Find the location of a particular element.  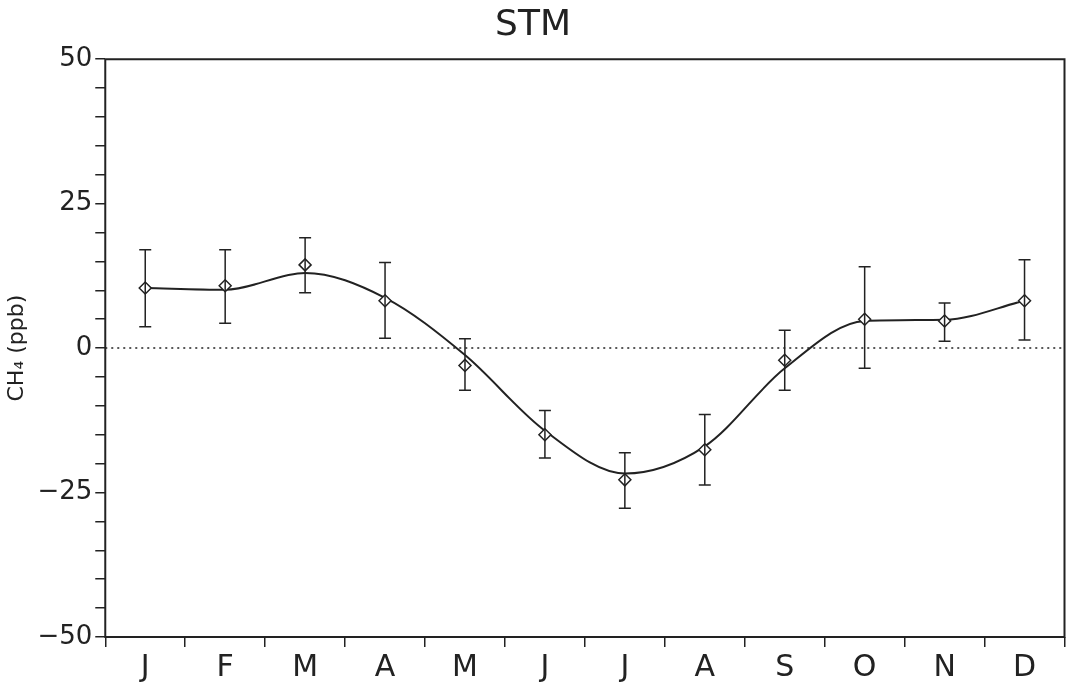

y-axis-title: CH₄ (ppb) is located at coordinates (15, 348).